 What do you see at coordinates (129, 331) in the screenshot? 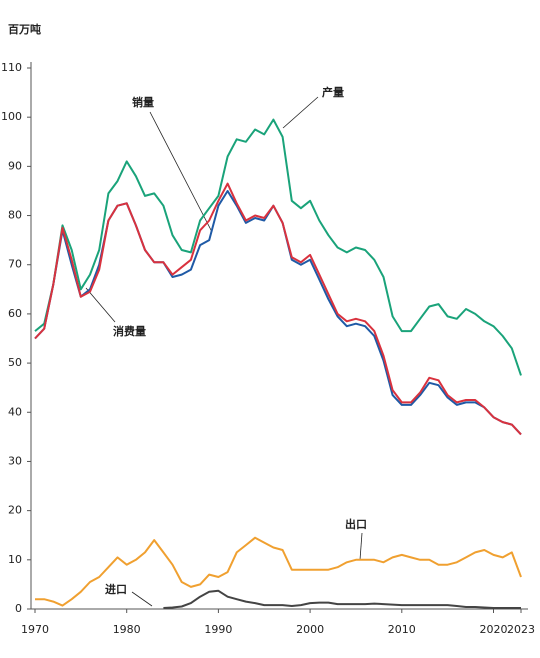
I see `series-label: 消费量` at bounding box center [129, 331].